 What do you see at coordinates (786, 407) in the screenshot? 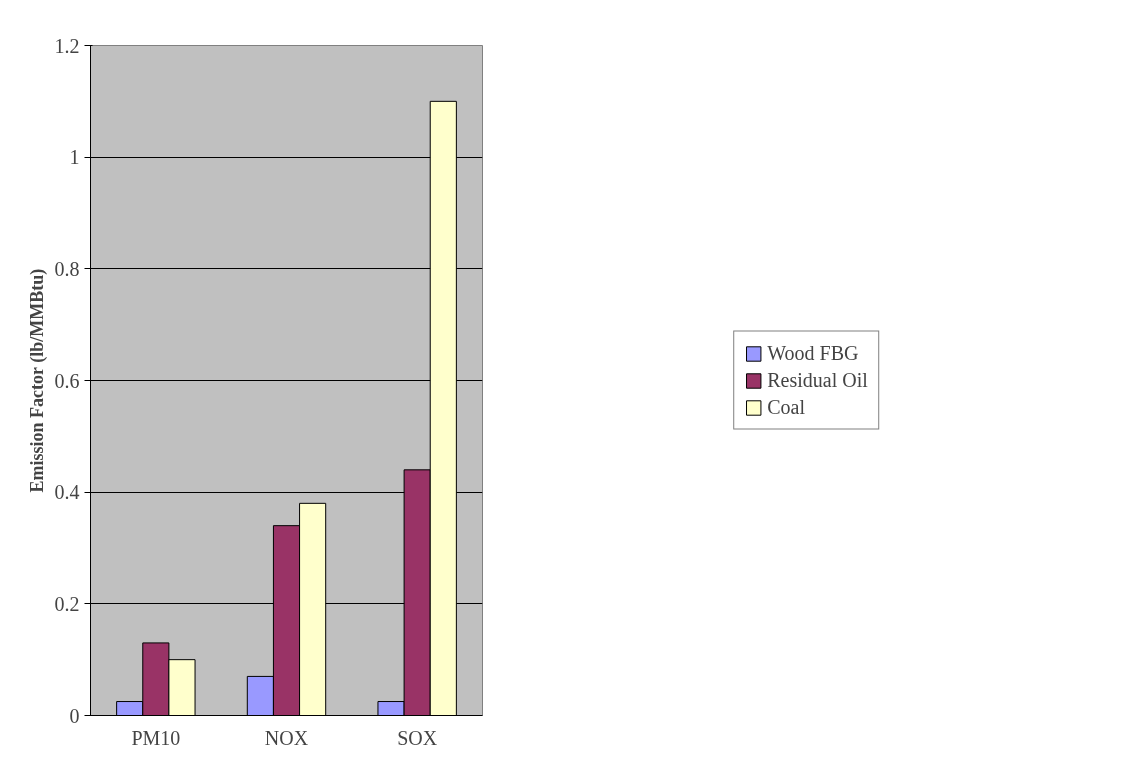
I see `legend-label: Coal` at bounding box center [786, 407].